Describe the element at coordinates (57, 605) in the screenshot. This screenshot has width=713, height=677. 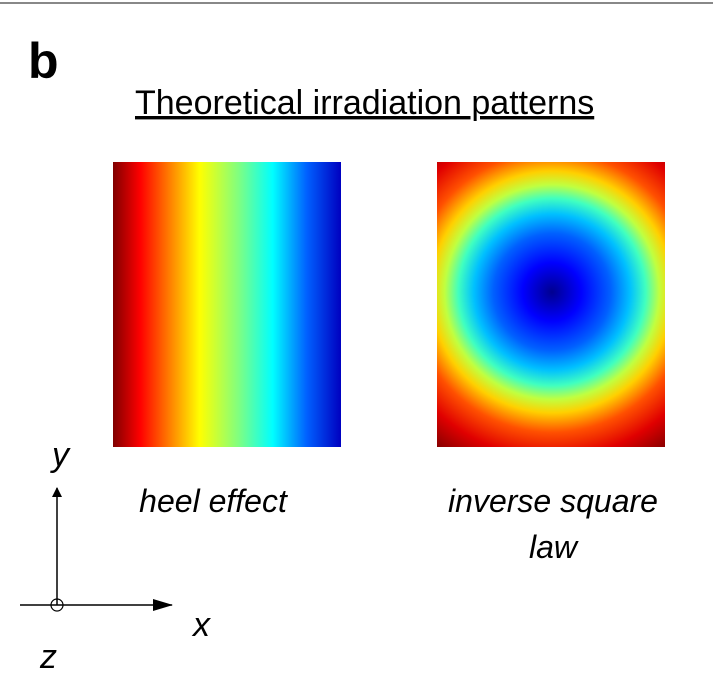
I see `z-axis-symbol` at that location.